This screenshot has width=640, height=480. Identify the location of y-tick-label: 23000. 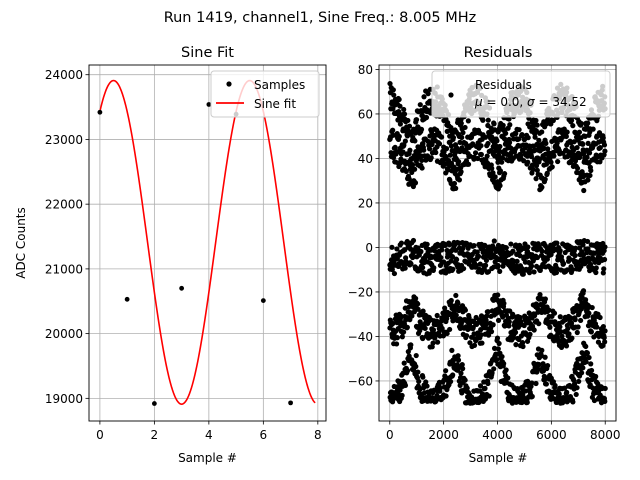
(64, 140).